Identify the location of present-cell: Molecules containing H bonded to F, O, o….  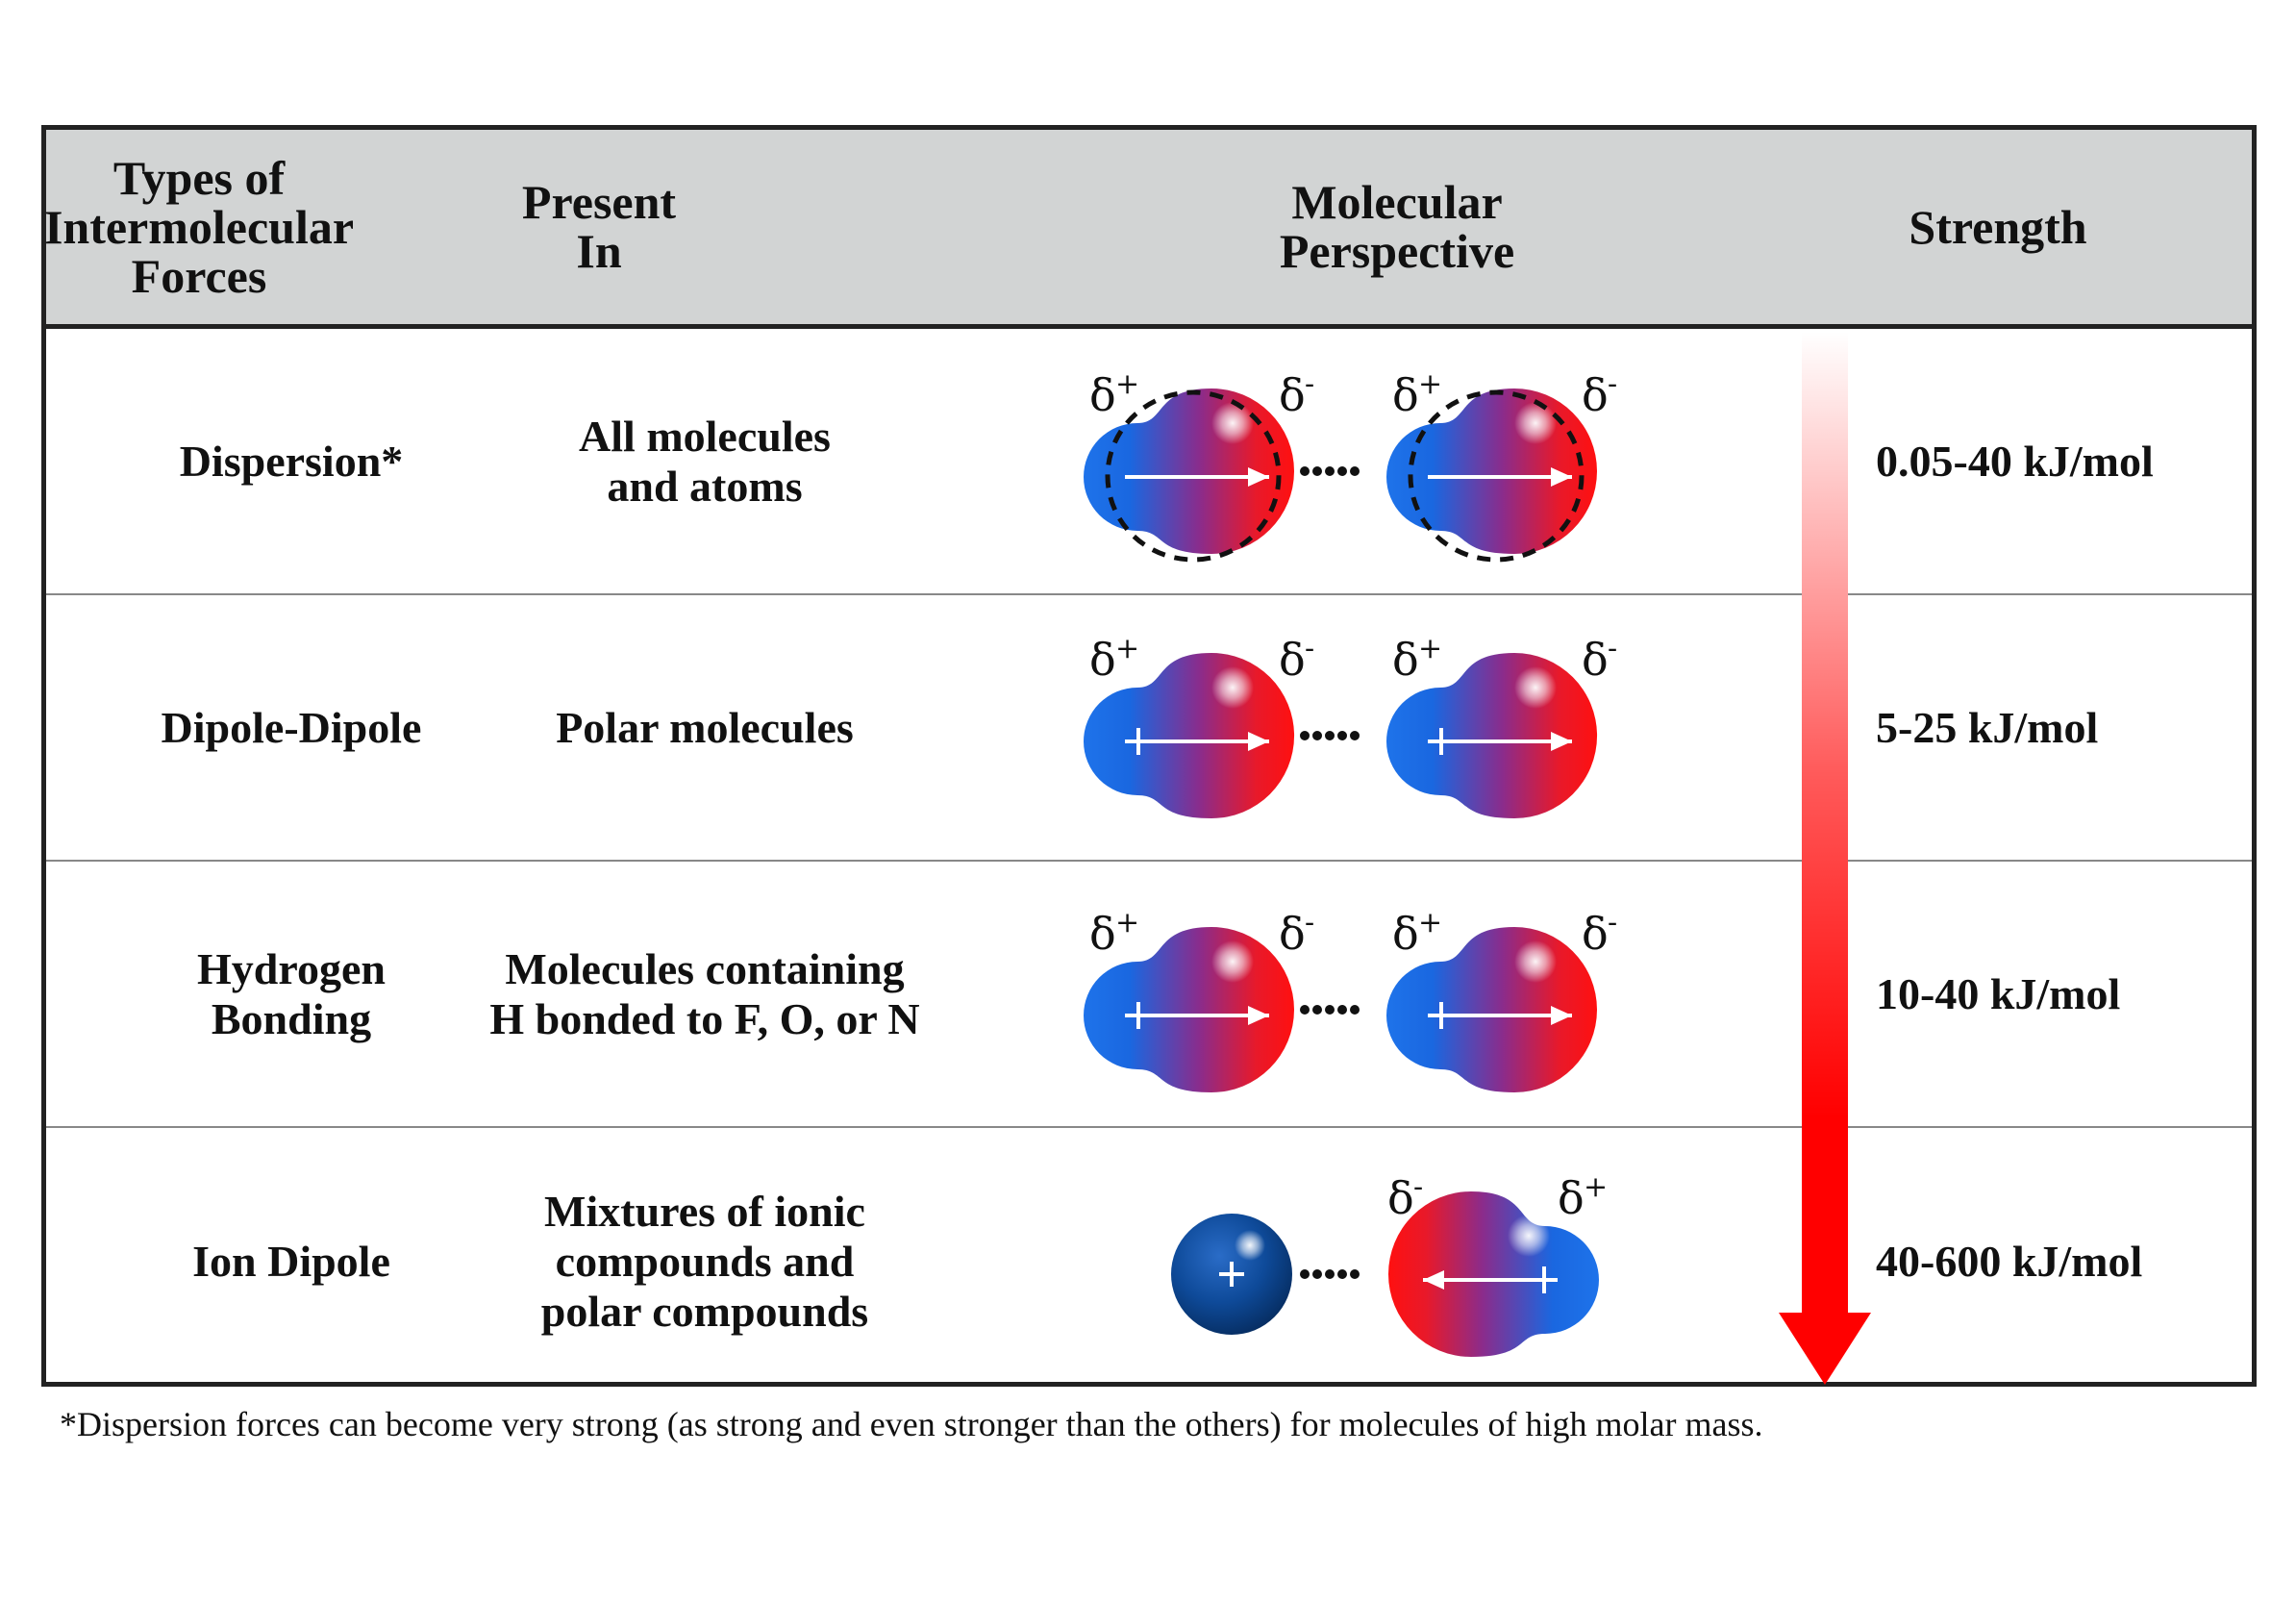
(704, 993).